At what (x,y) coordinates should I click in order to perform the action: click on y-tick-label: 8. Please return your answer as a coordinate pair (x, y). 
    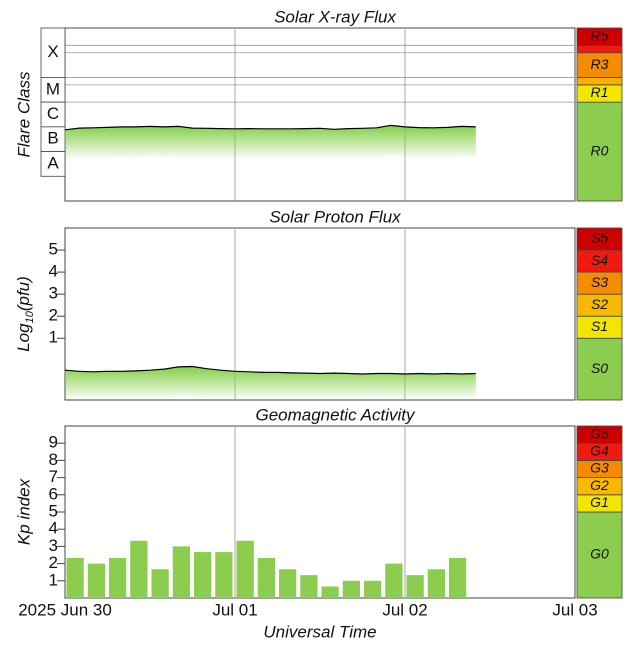
    Looking at the image, I should click on (53, 459).